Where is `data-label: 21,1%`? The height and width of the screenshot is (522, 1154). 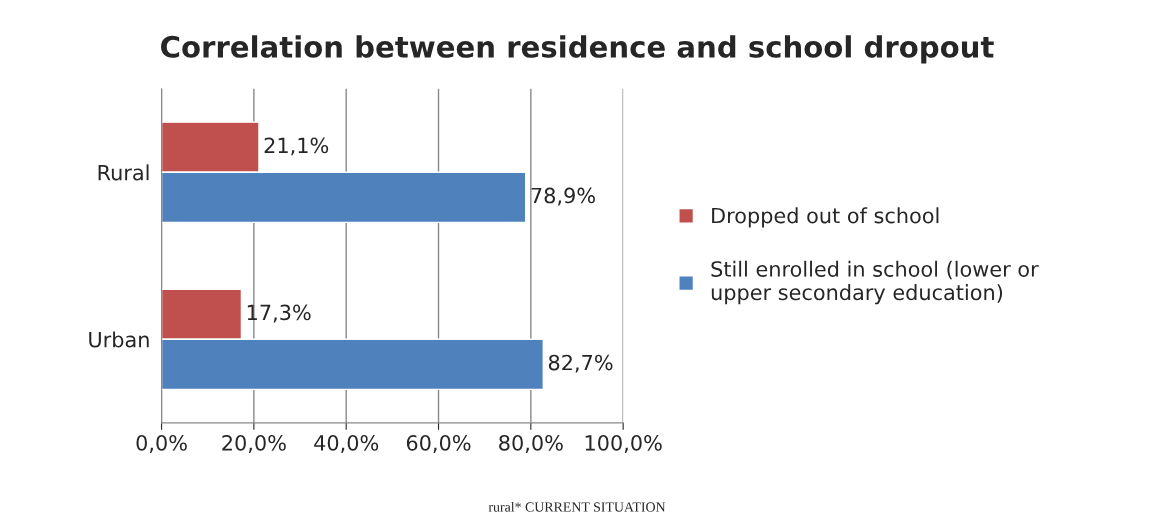 data-label: 21,1% is located at coordinates (296, 146).